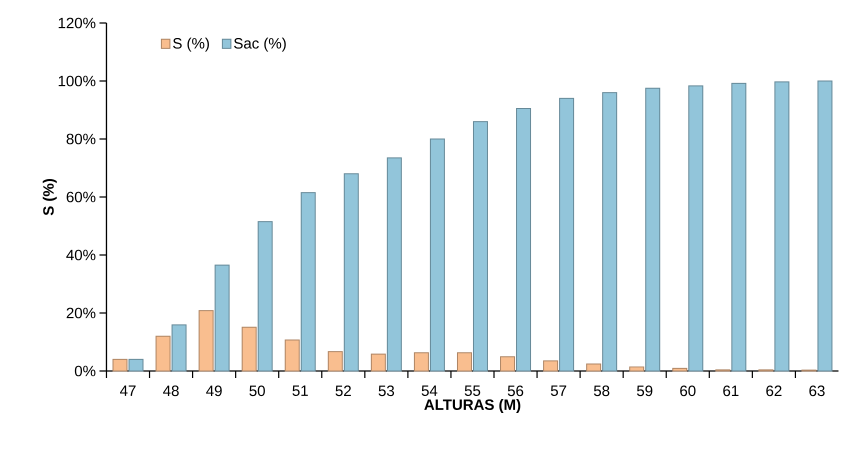 The width and height of the screenshot is (860, 453). Describe the element at coordinates (386, 391) in the screenshot. I see `x-tick-label: 53` at that location.